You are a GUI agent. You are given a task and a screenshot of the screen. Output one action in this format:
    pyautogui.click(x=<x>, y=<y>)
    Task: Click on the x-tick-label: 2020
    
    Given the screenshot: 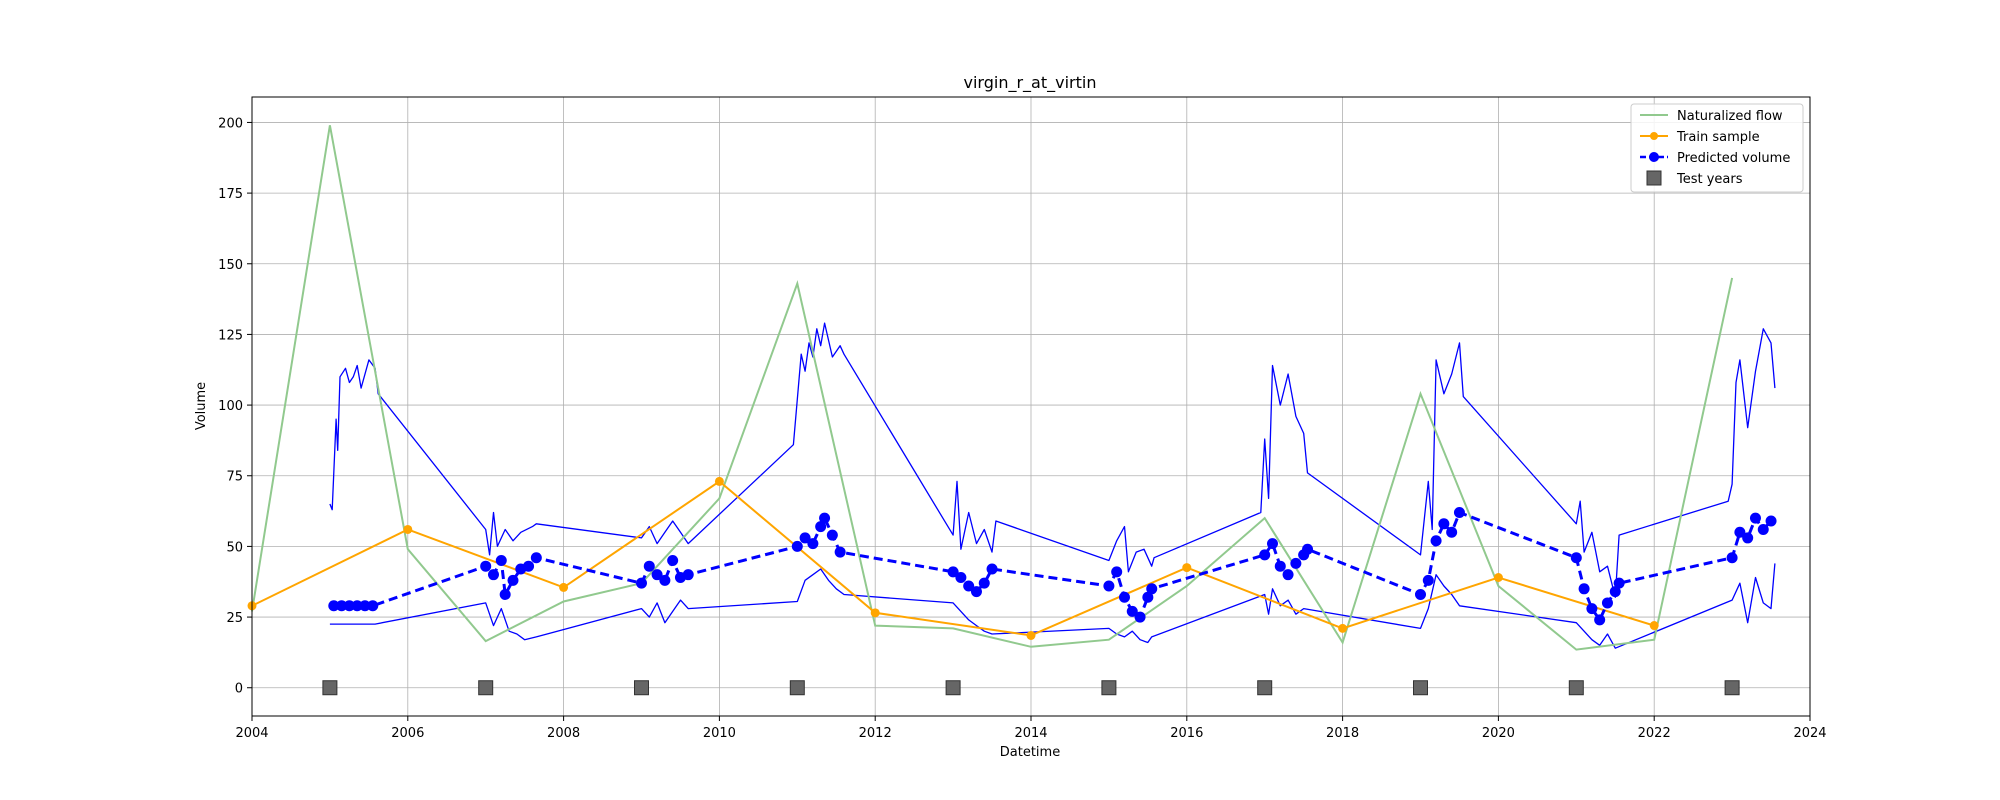 What is the action you would take?
    pyautogui.click(x=1498, y=733)
    